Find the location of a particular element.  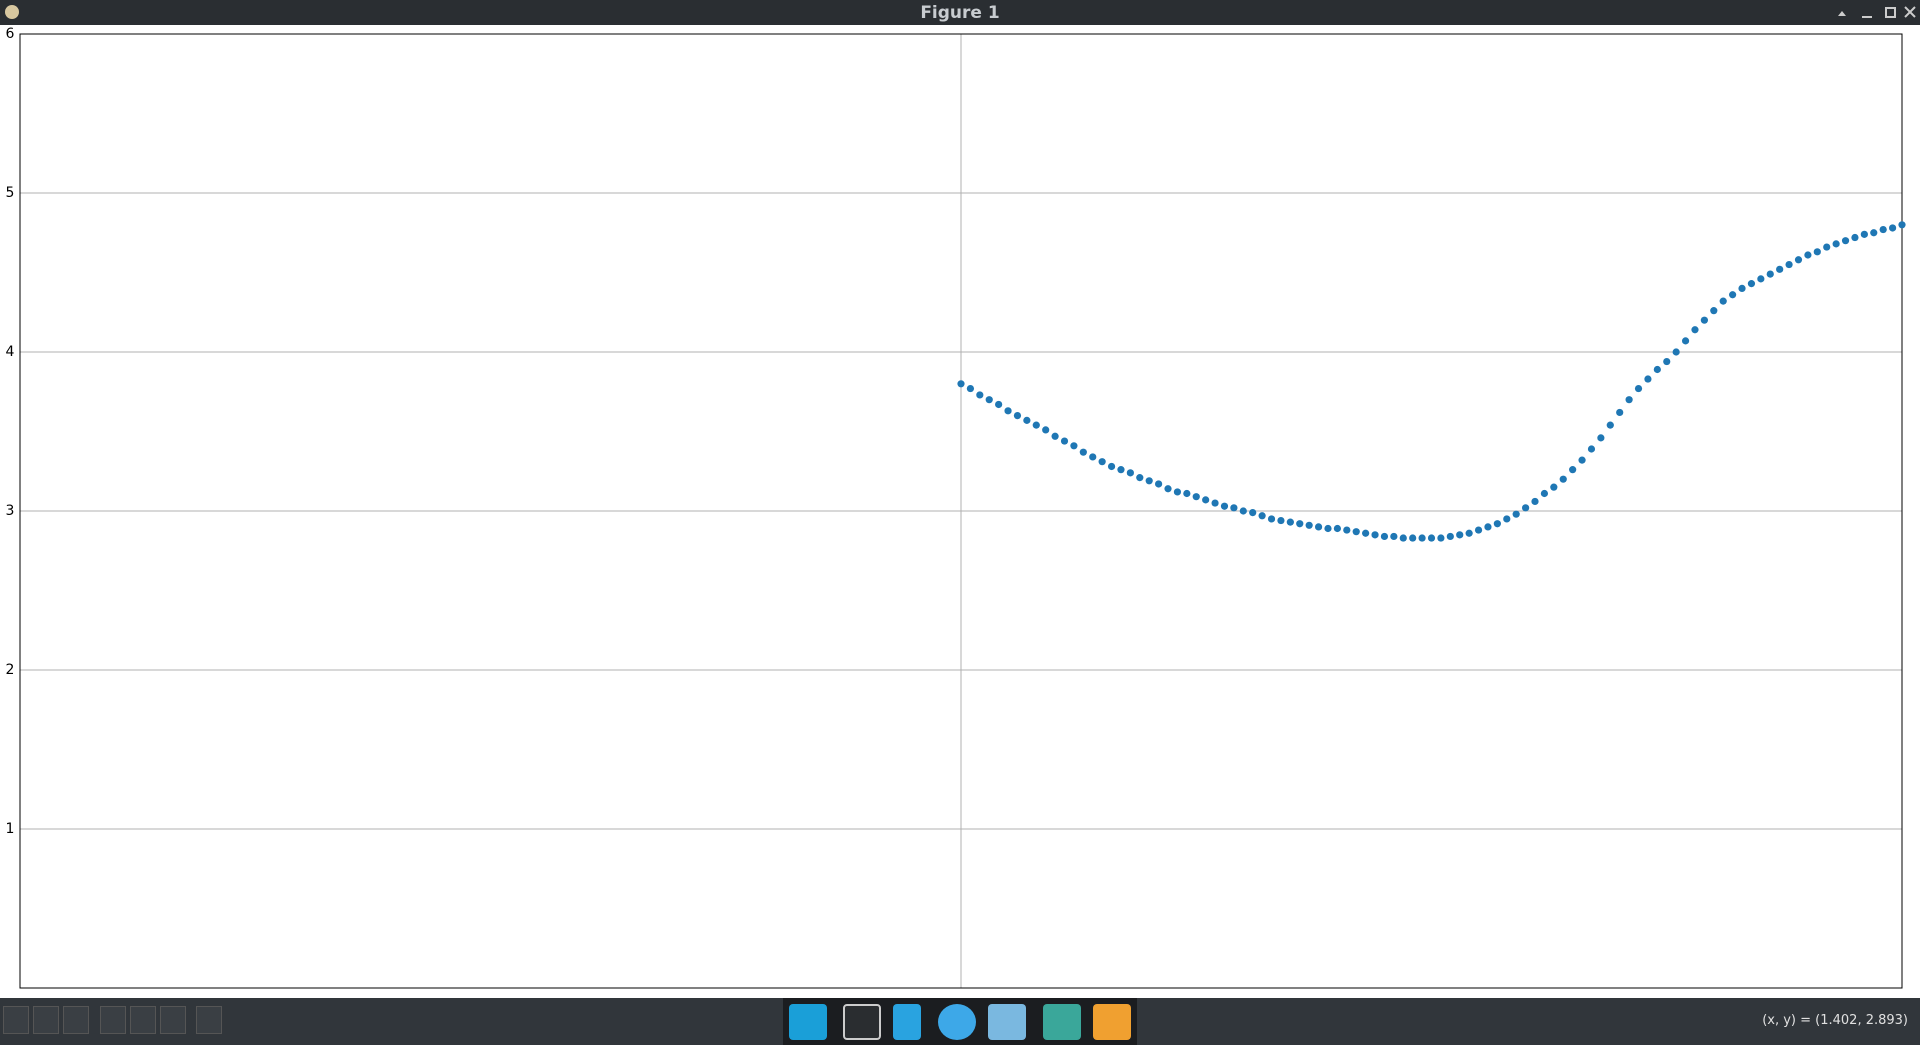

dock-browser is located at coordinates (957, 1022).